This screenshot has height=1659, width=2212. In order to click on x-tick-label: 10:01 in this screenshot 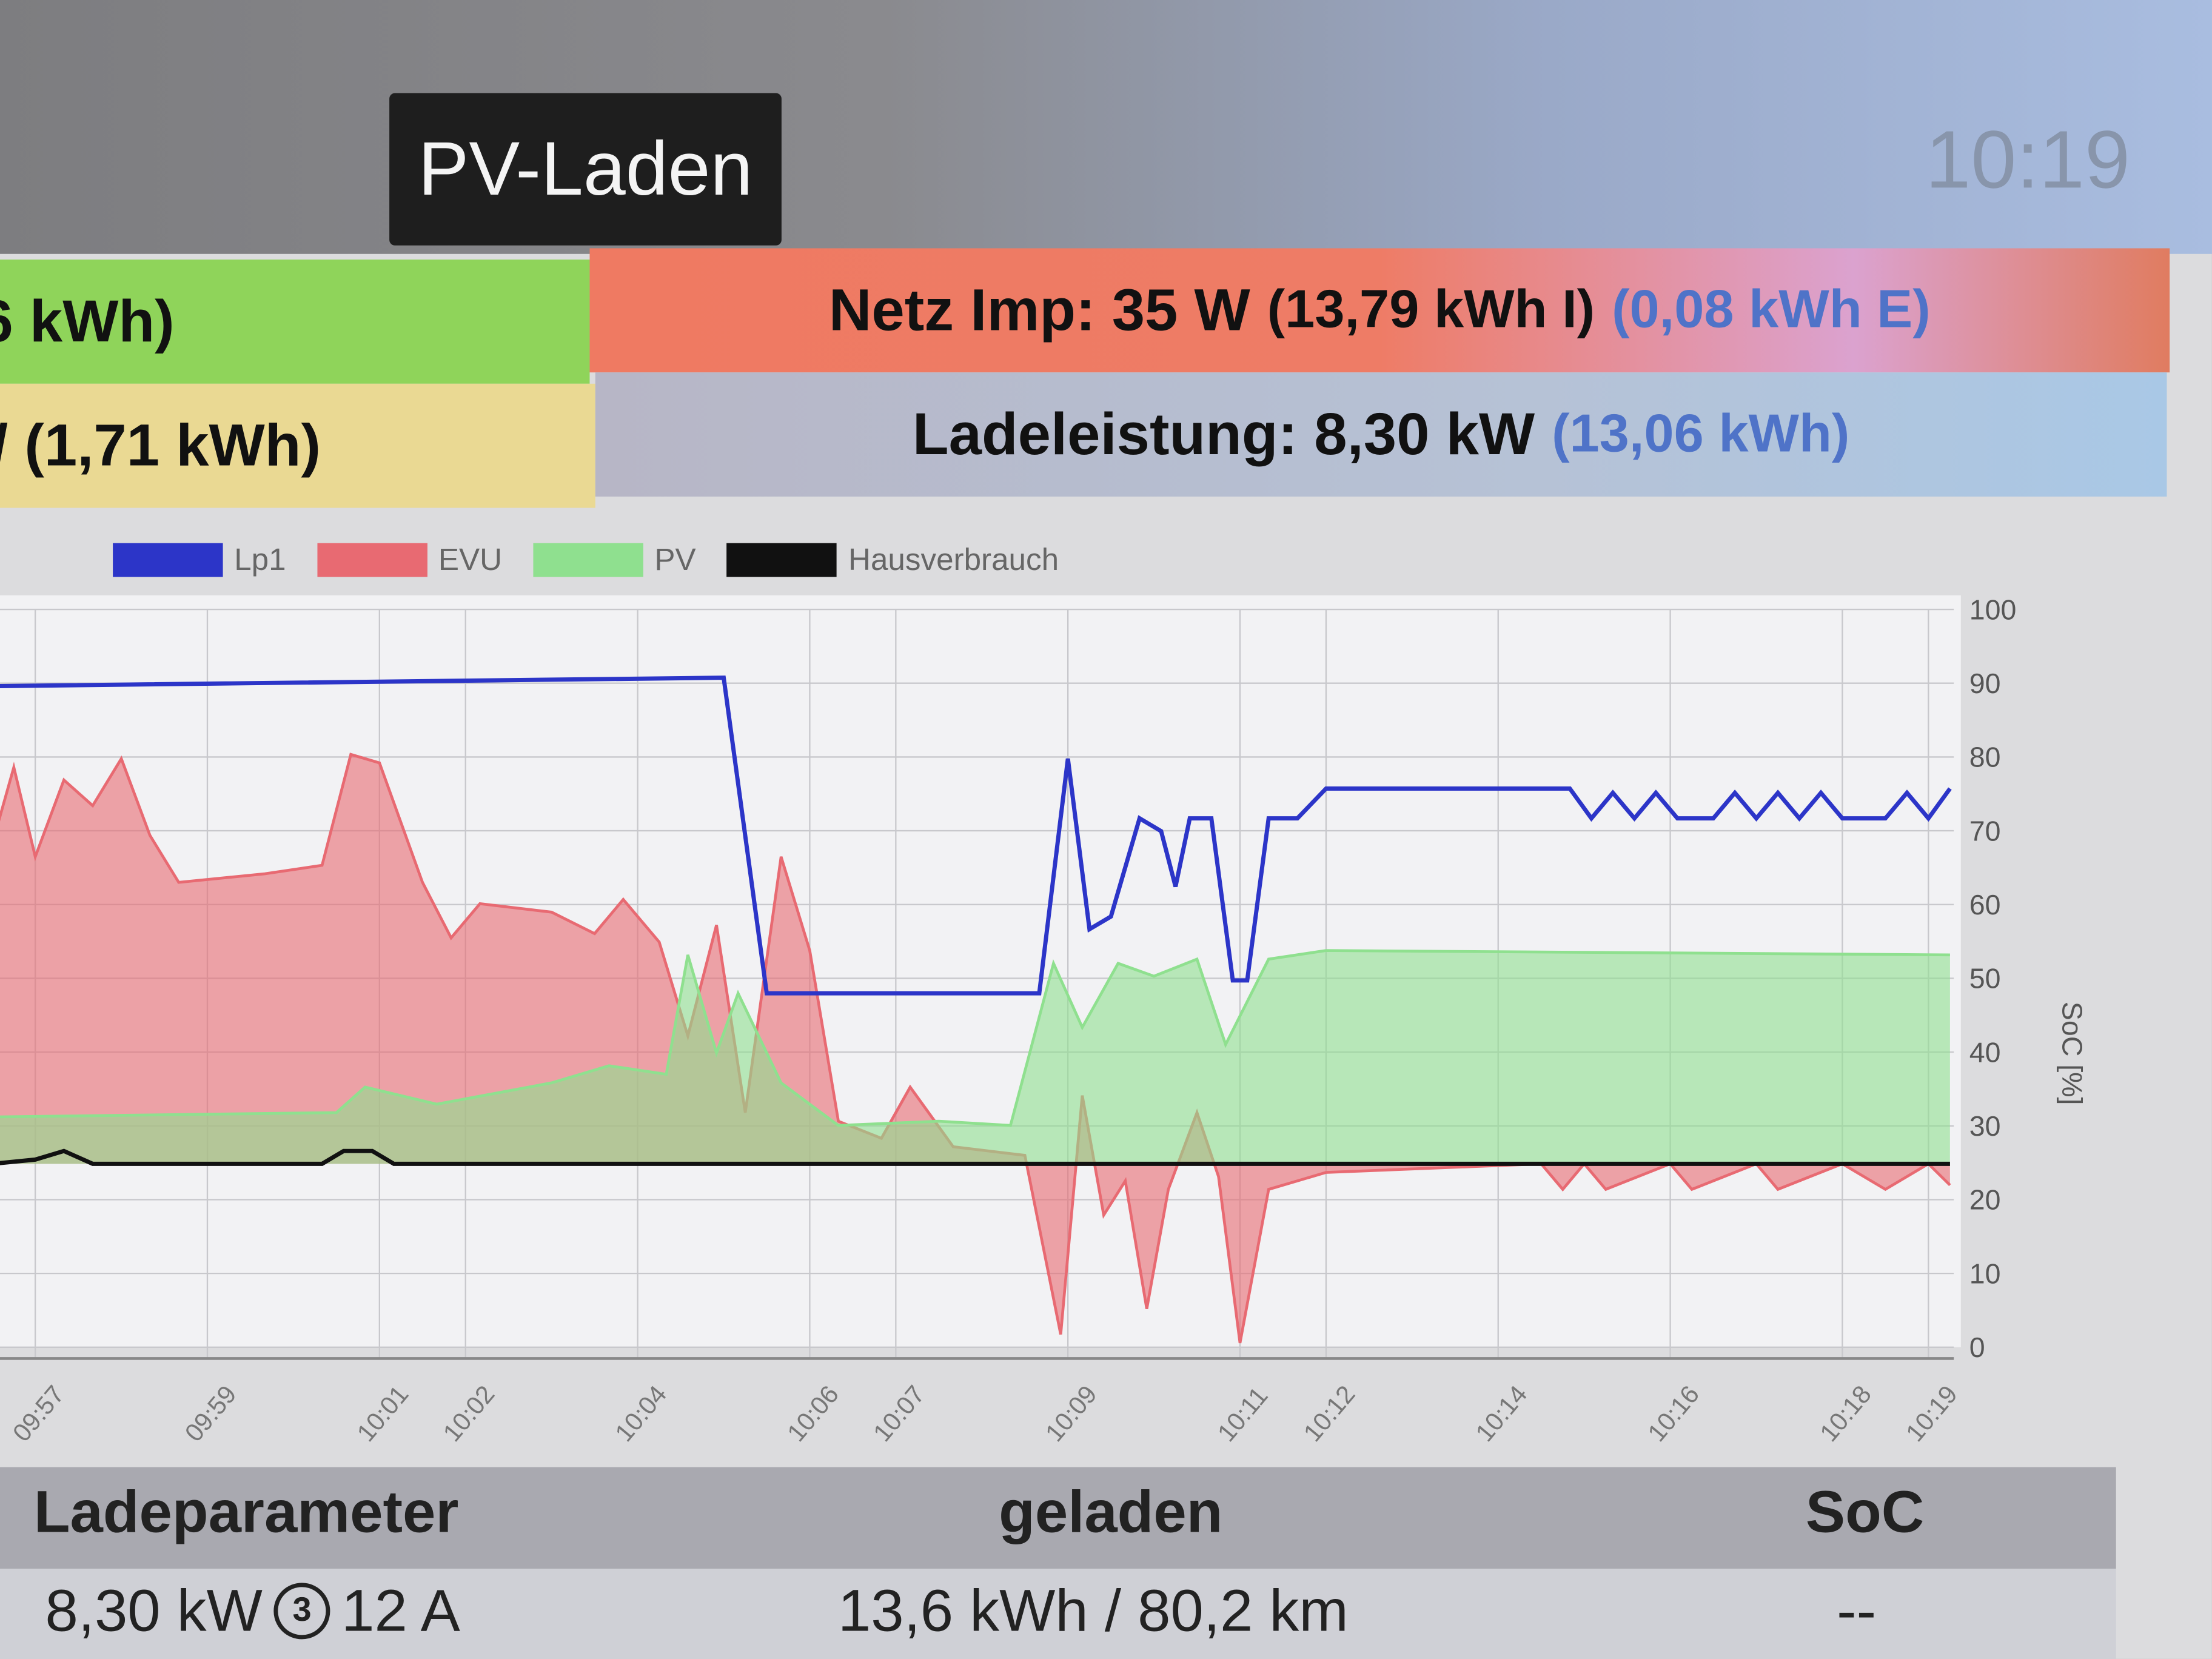, I will do `click(382, 1413)`.